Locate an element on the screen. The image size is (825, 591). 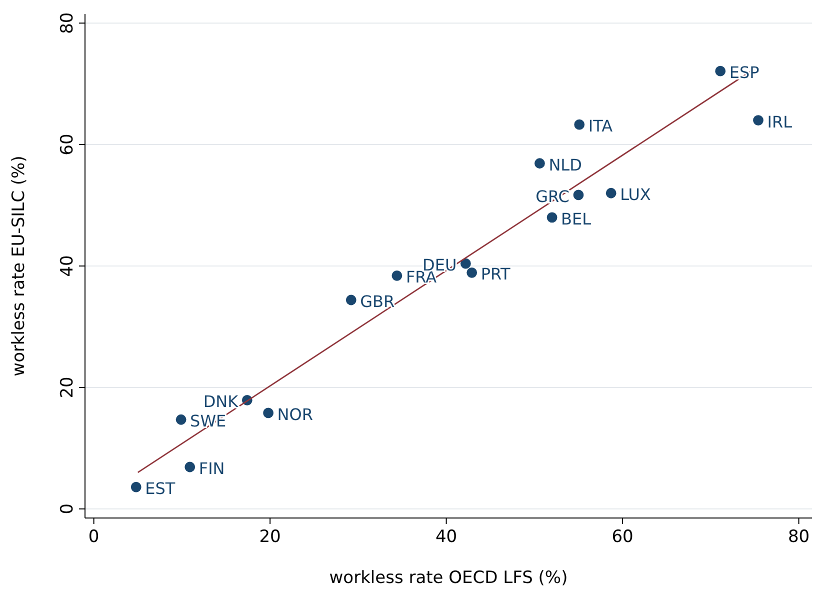
annotation: NOR is located at coordinates (295, 414).